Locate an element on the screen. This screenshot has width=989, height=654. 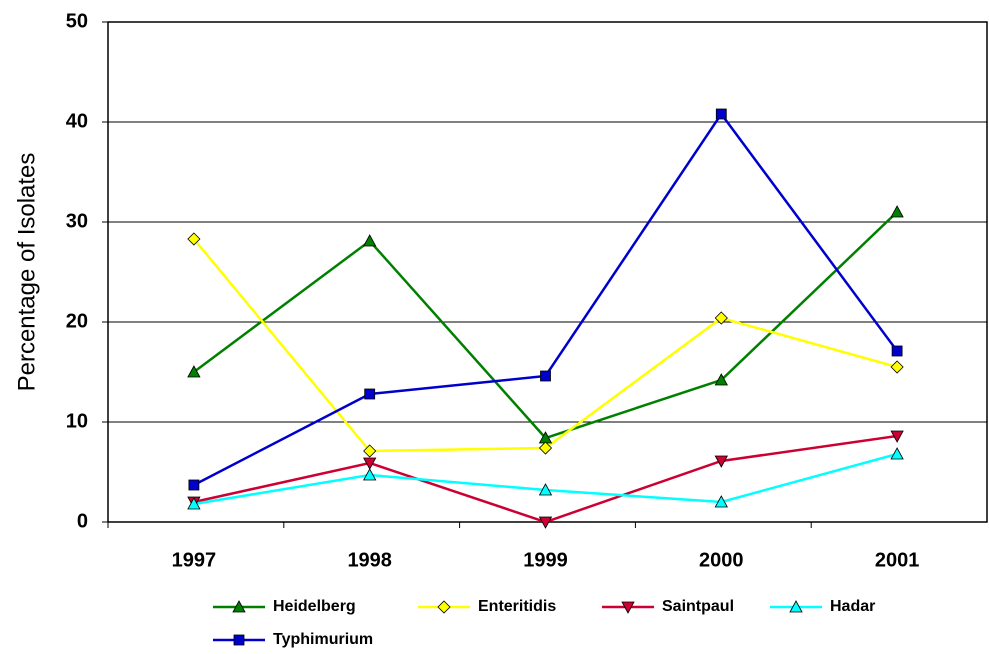
x-tick-label: 1999 is located at coordinates (545, 560).